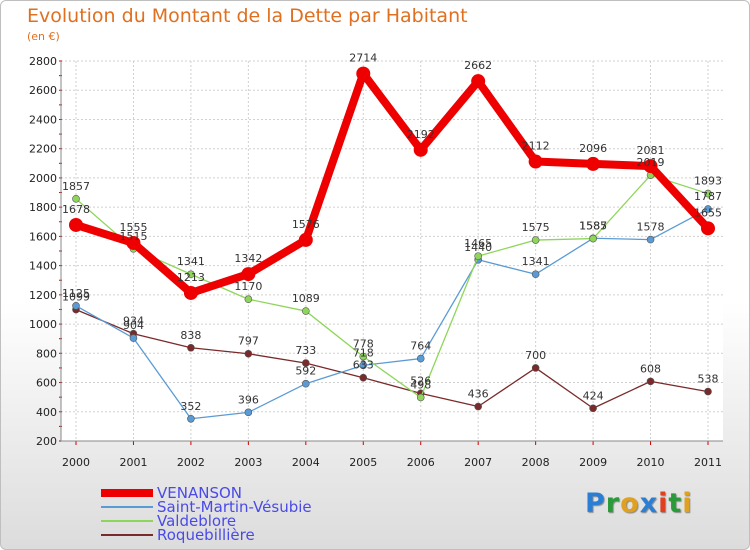  I want to click on data-label: 2192, so click(421, 134).